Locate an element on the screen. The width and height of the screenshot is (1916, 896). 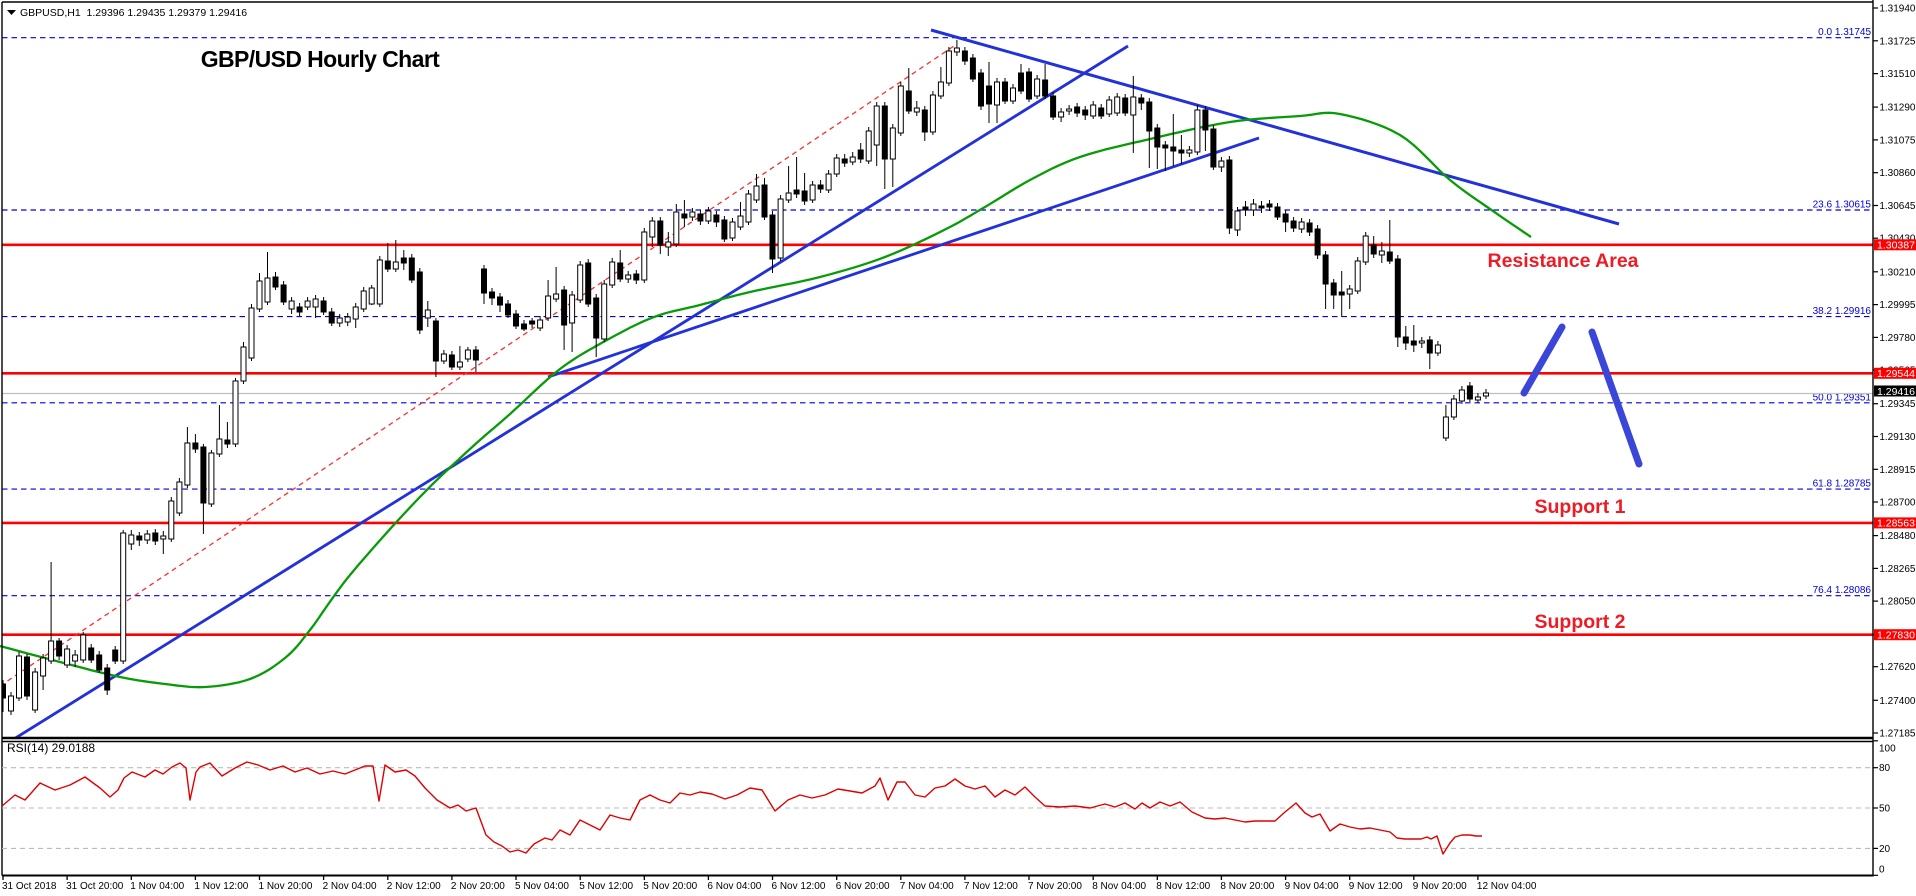
svg-text: 1.28265 is located at coordinates (1897, 569).